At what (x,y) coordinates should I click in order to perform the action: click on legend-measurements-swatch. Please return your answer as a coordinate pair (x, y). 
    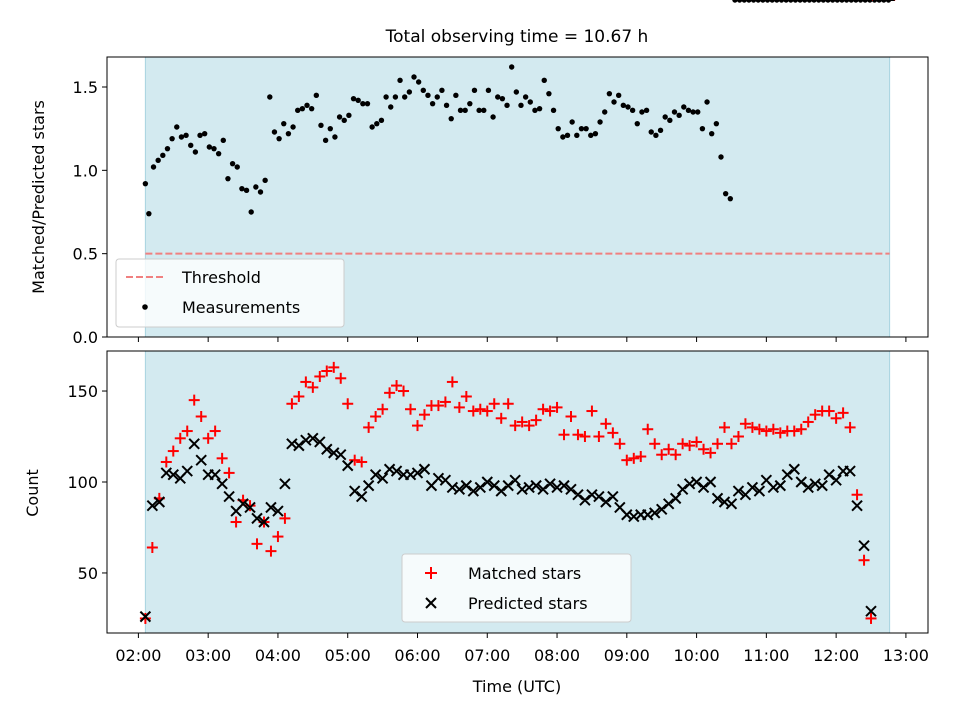
    Looking at the image, I should click on (145, 307).